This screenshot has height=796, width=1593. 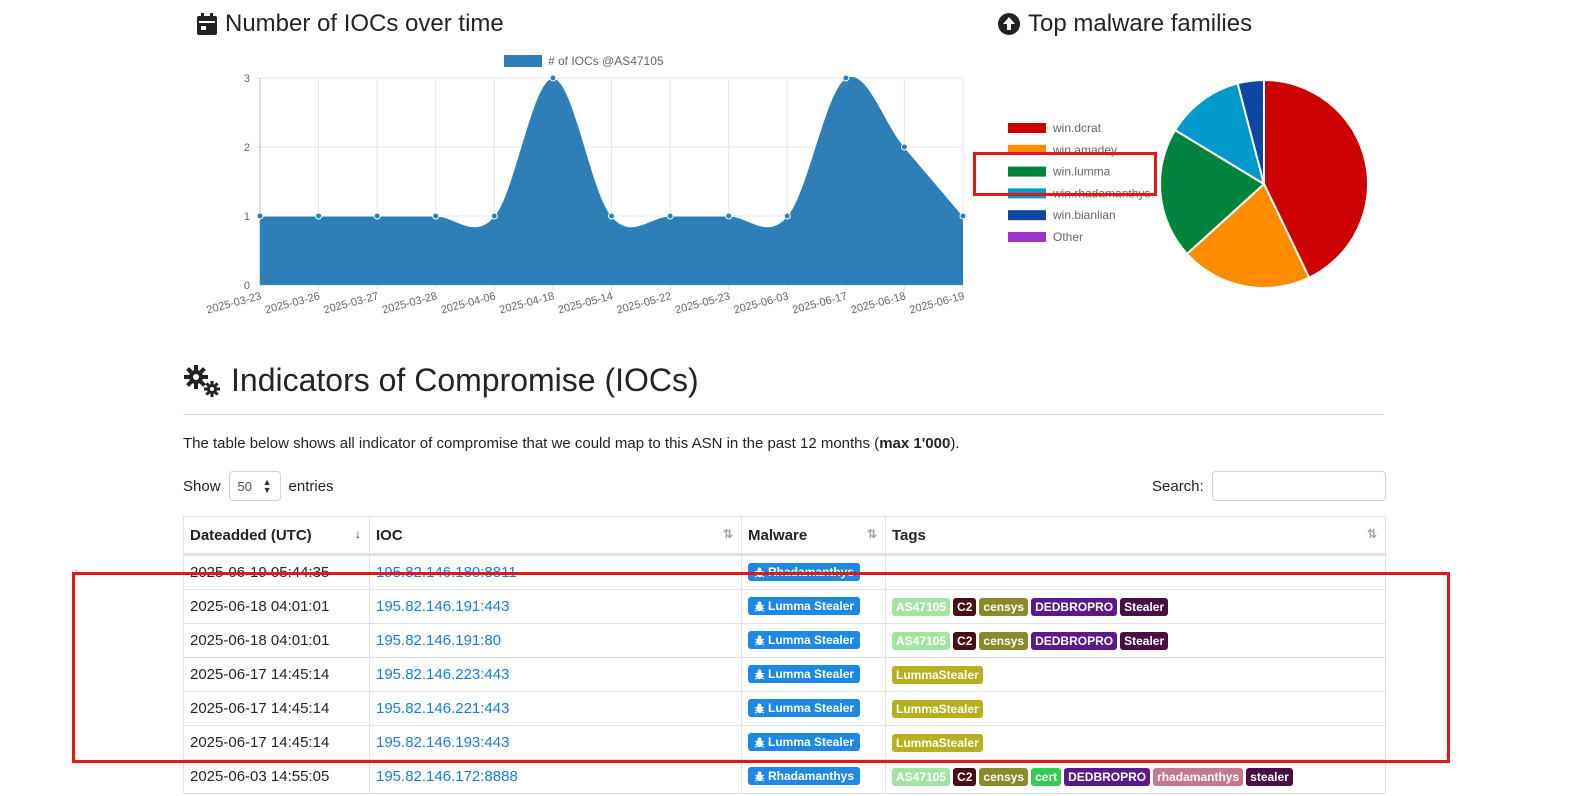 What do you see at coordinates (350, 303) in the screenshot?
I see `x-tick-label: 2025-03-27` at bounding box center [350, 303].